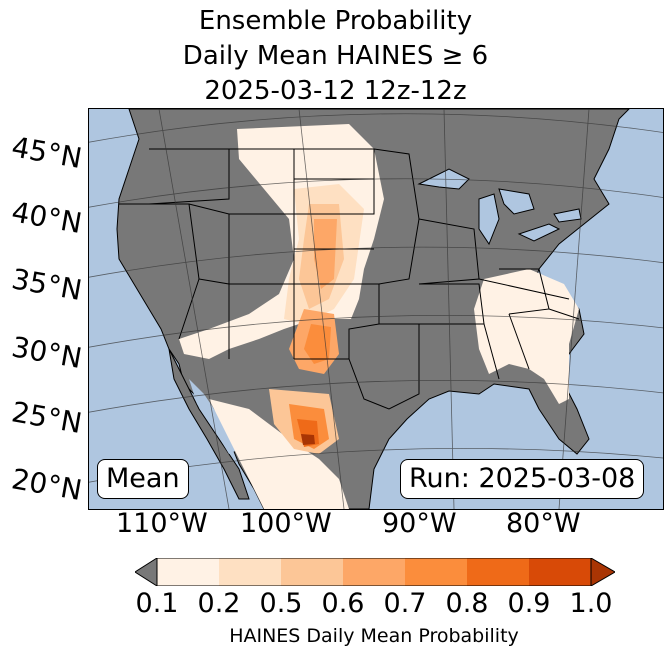 This screenshot has height=658, width=671. Describe the element at coordinates (143, 479) in the screenshot. I see `mean-label-box: Mean` at that location.